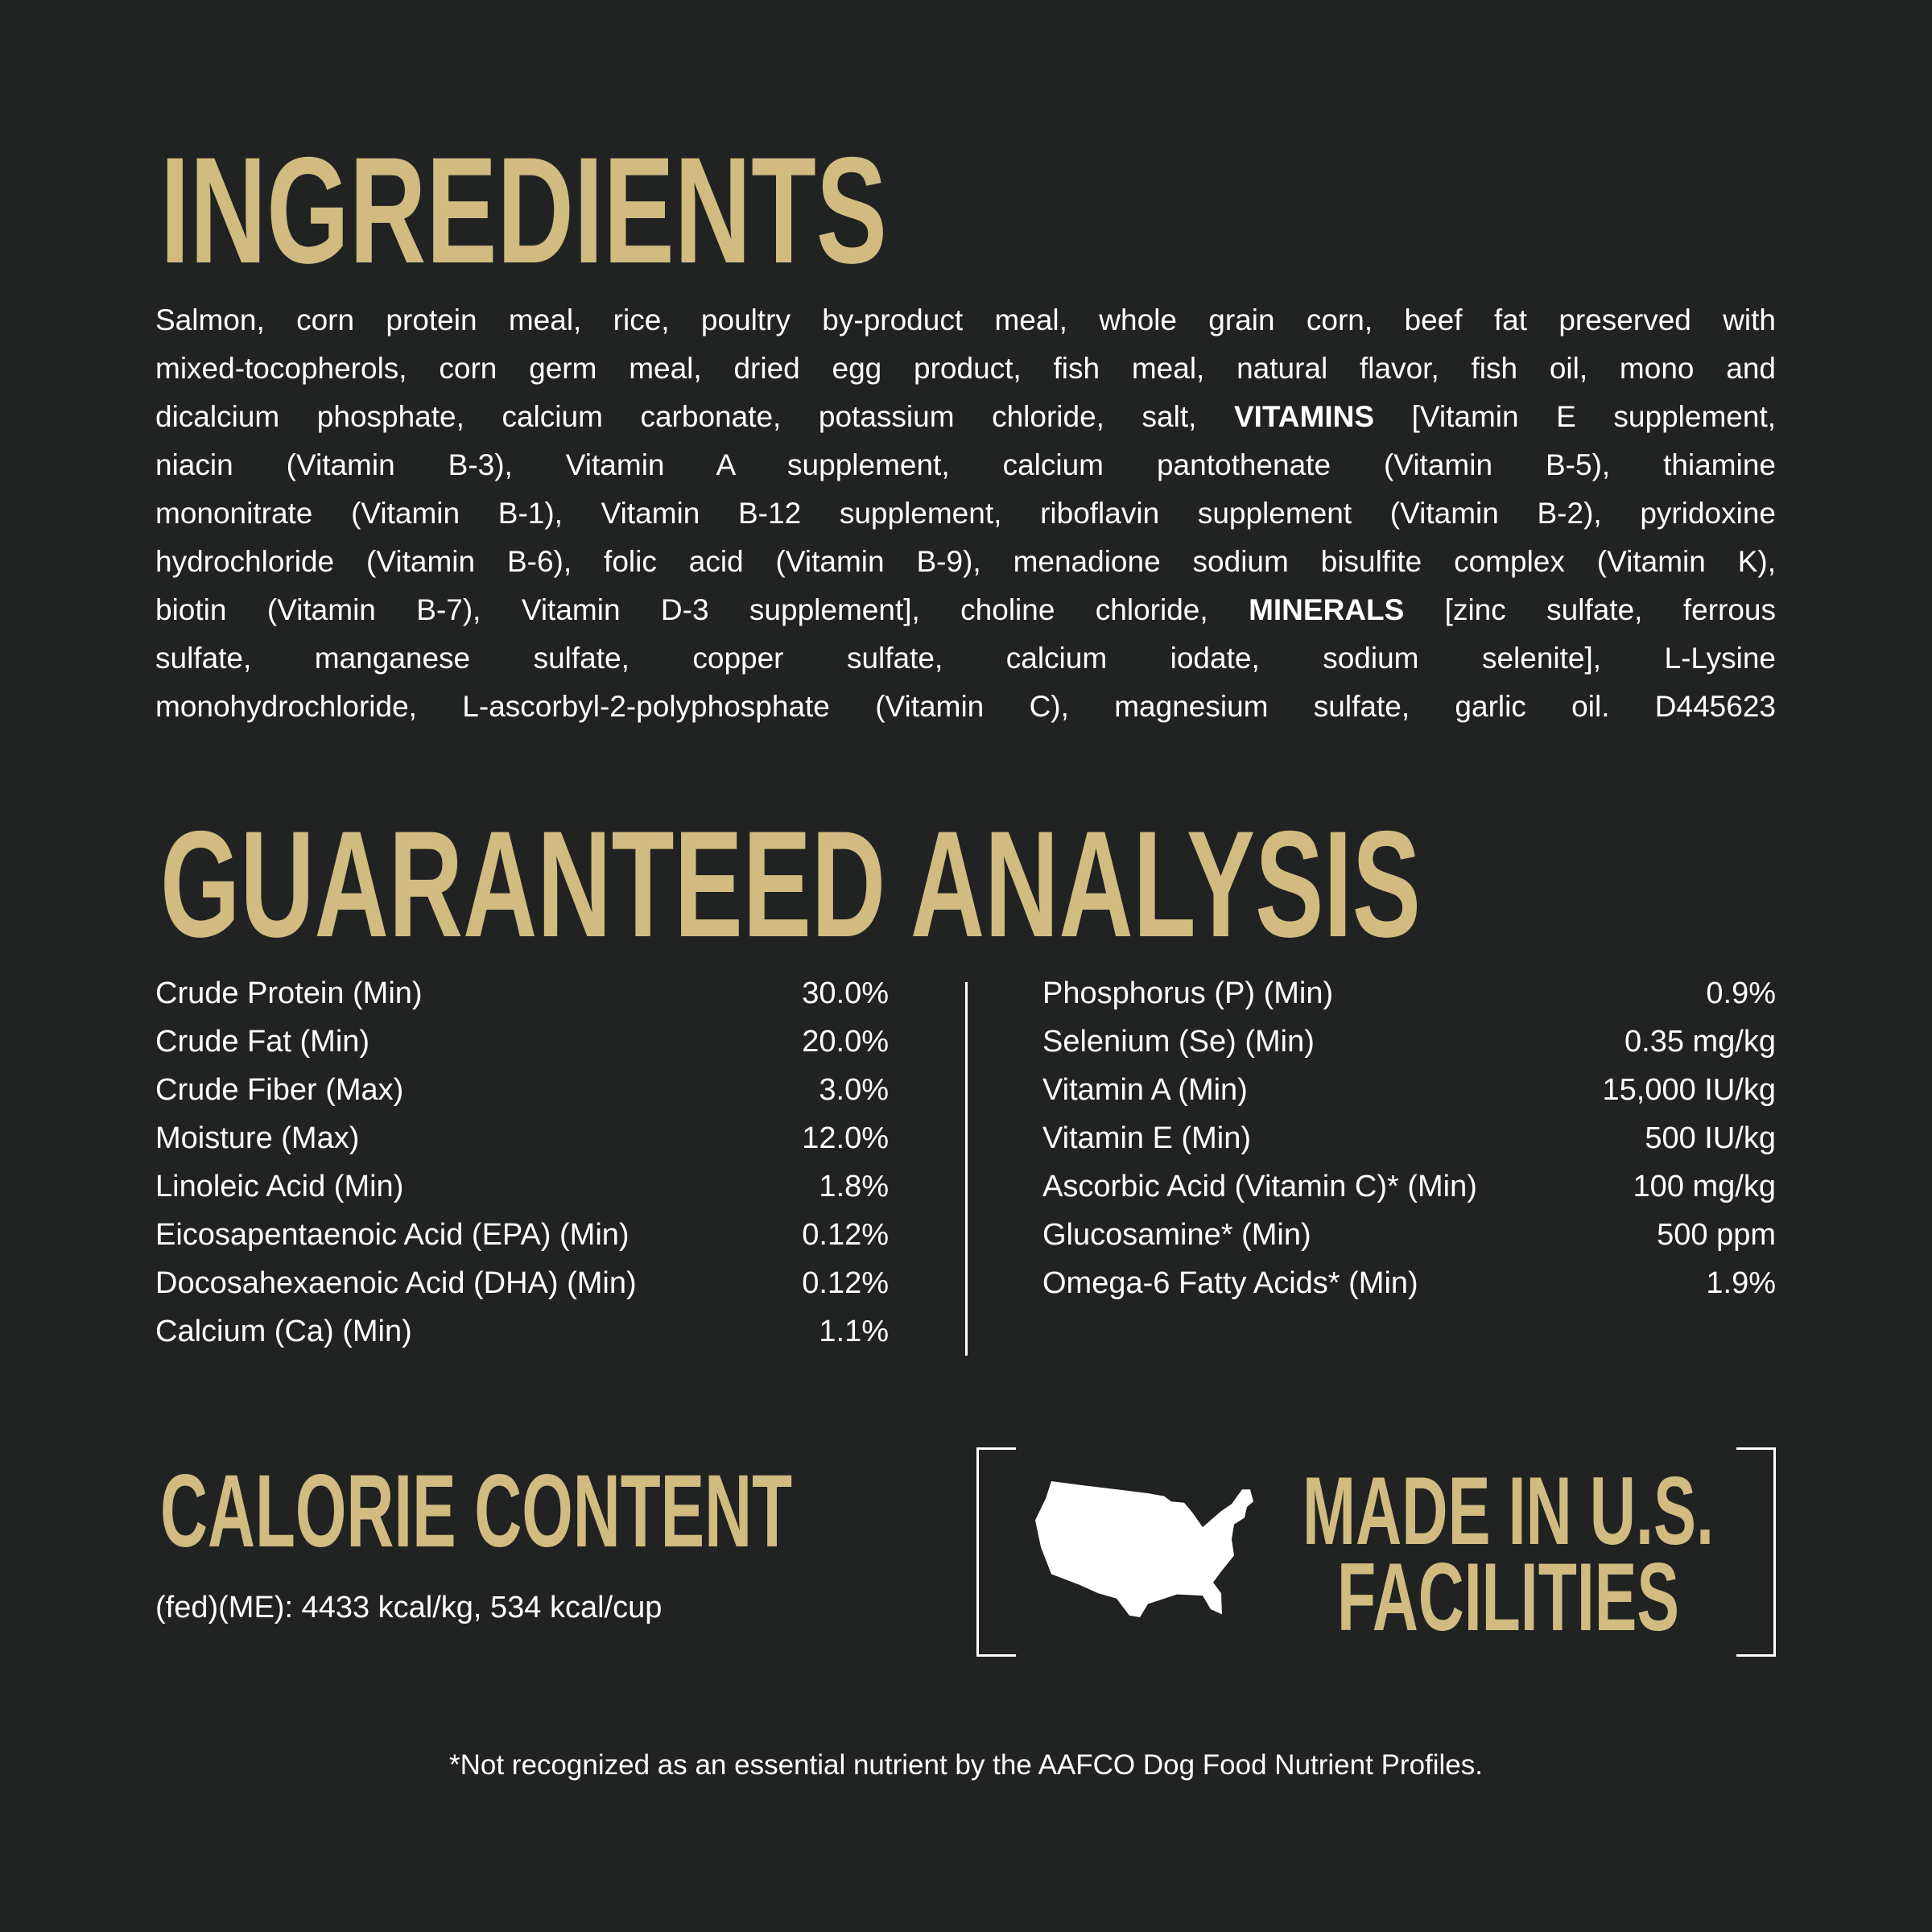 The width and height of the screenshot is (1932, 1932). What do you see at coordinates (1178, 1042) in the screenshot?
I see `nutrient-name: Selenium (Se) (Min)` at bounding box center [1178, 1042].